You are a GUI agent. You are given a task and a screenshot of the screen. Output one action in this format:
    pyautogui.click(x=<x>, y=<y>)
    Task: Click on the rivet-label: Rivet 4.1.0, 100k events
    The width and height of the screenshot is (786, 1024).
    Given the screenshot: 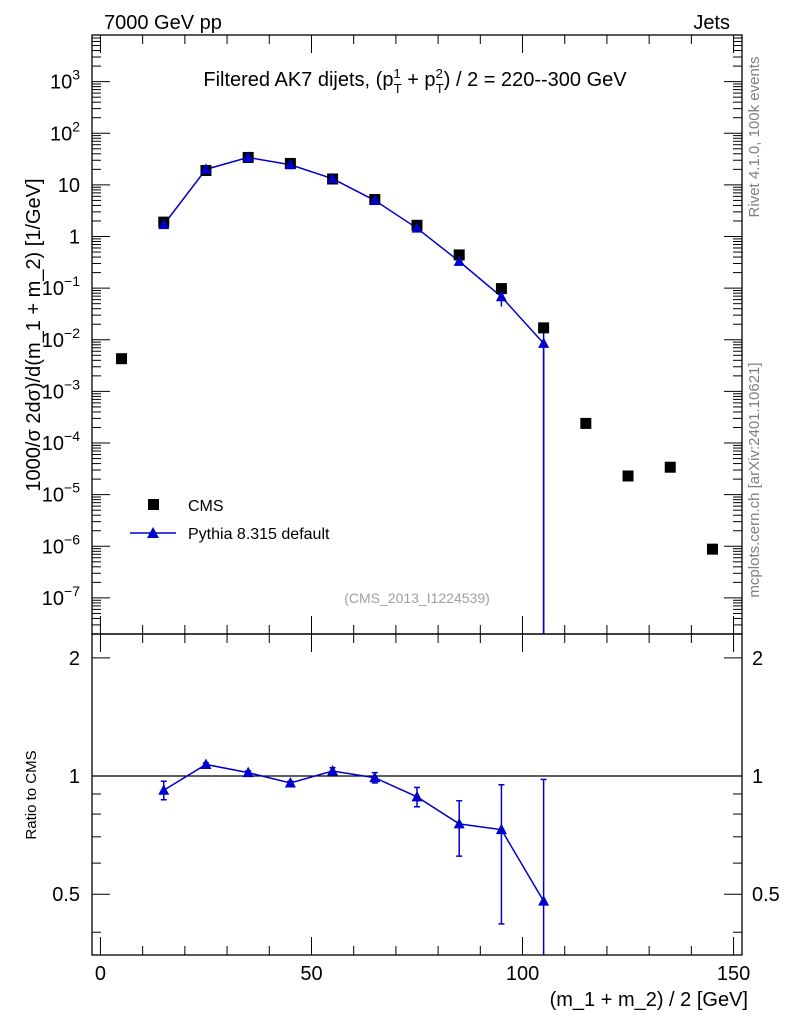 What is the action you would take?
    pyautogui.click(x=754, y=137)
    